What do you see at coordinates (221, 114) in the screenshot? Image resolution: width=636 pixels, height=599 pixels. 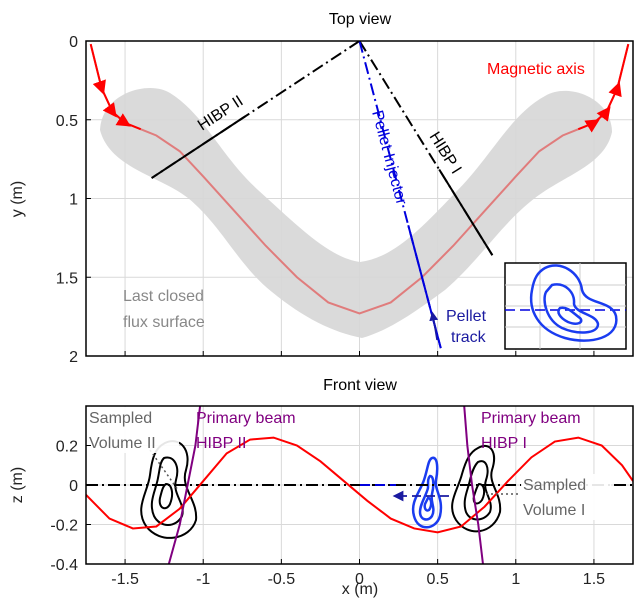 I see `hibp2-label: HIBP II` at bounding box center [221, 114].